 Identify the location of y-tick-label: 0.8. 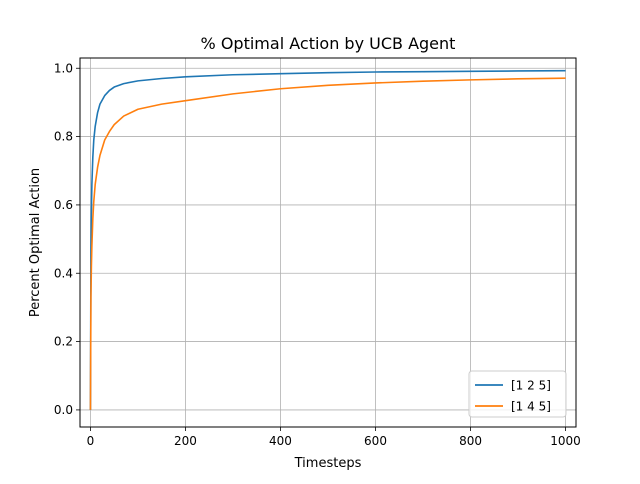
(63, 137).